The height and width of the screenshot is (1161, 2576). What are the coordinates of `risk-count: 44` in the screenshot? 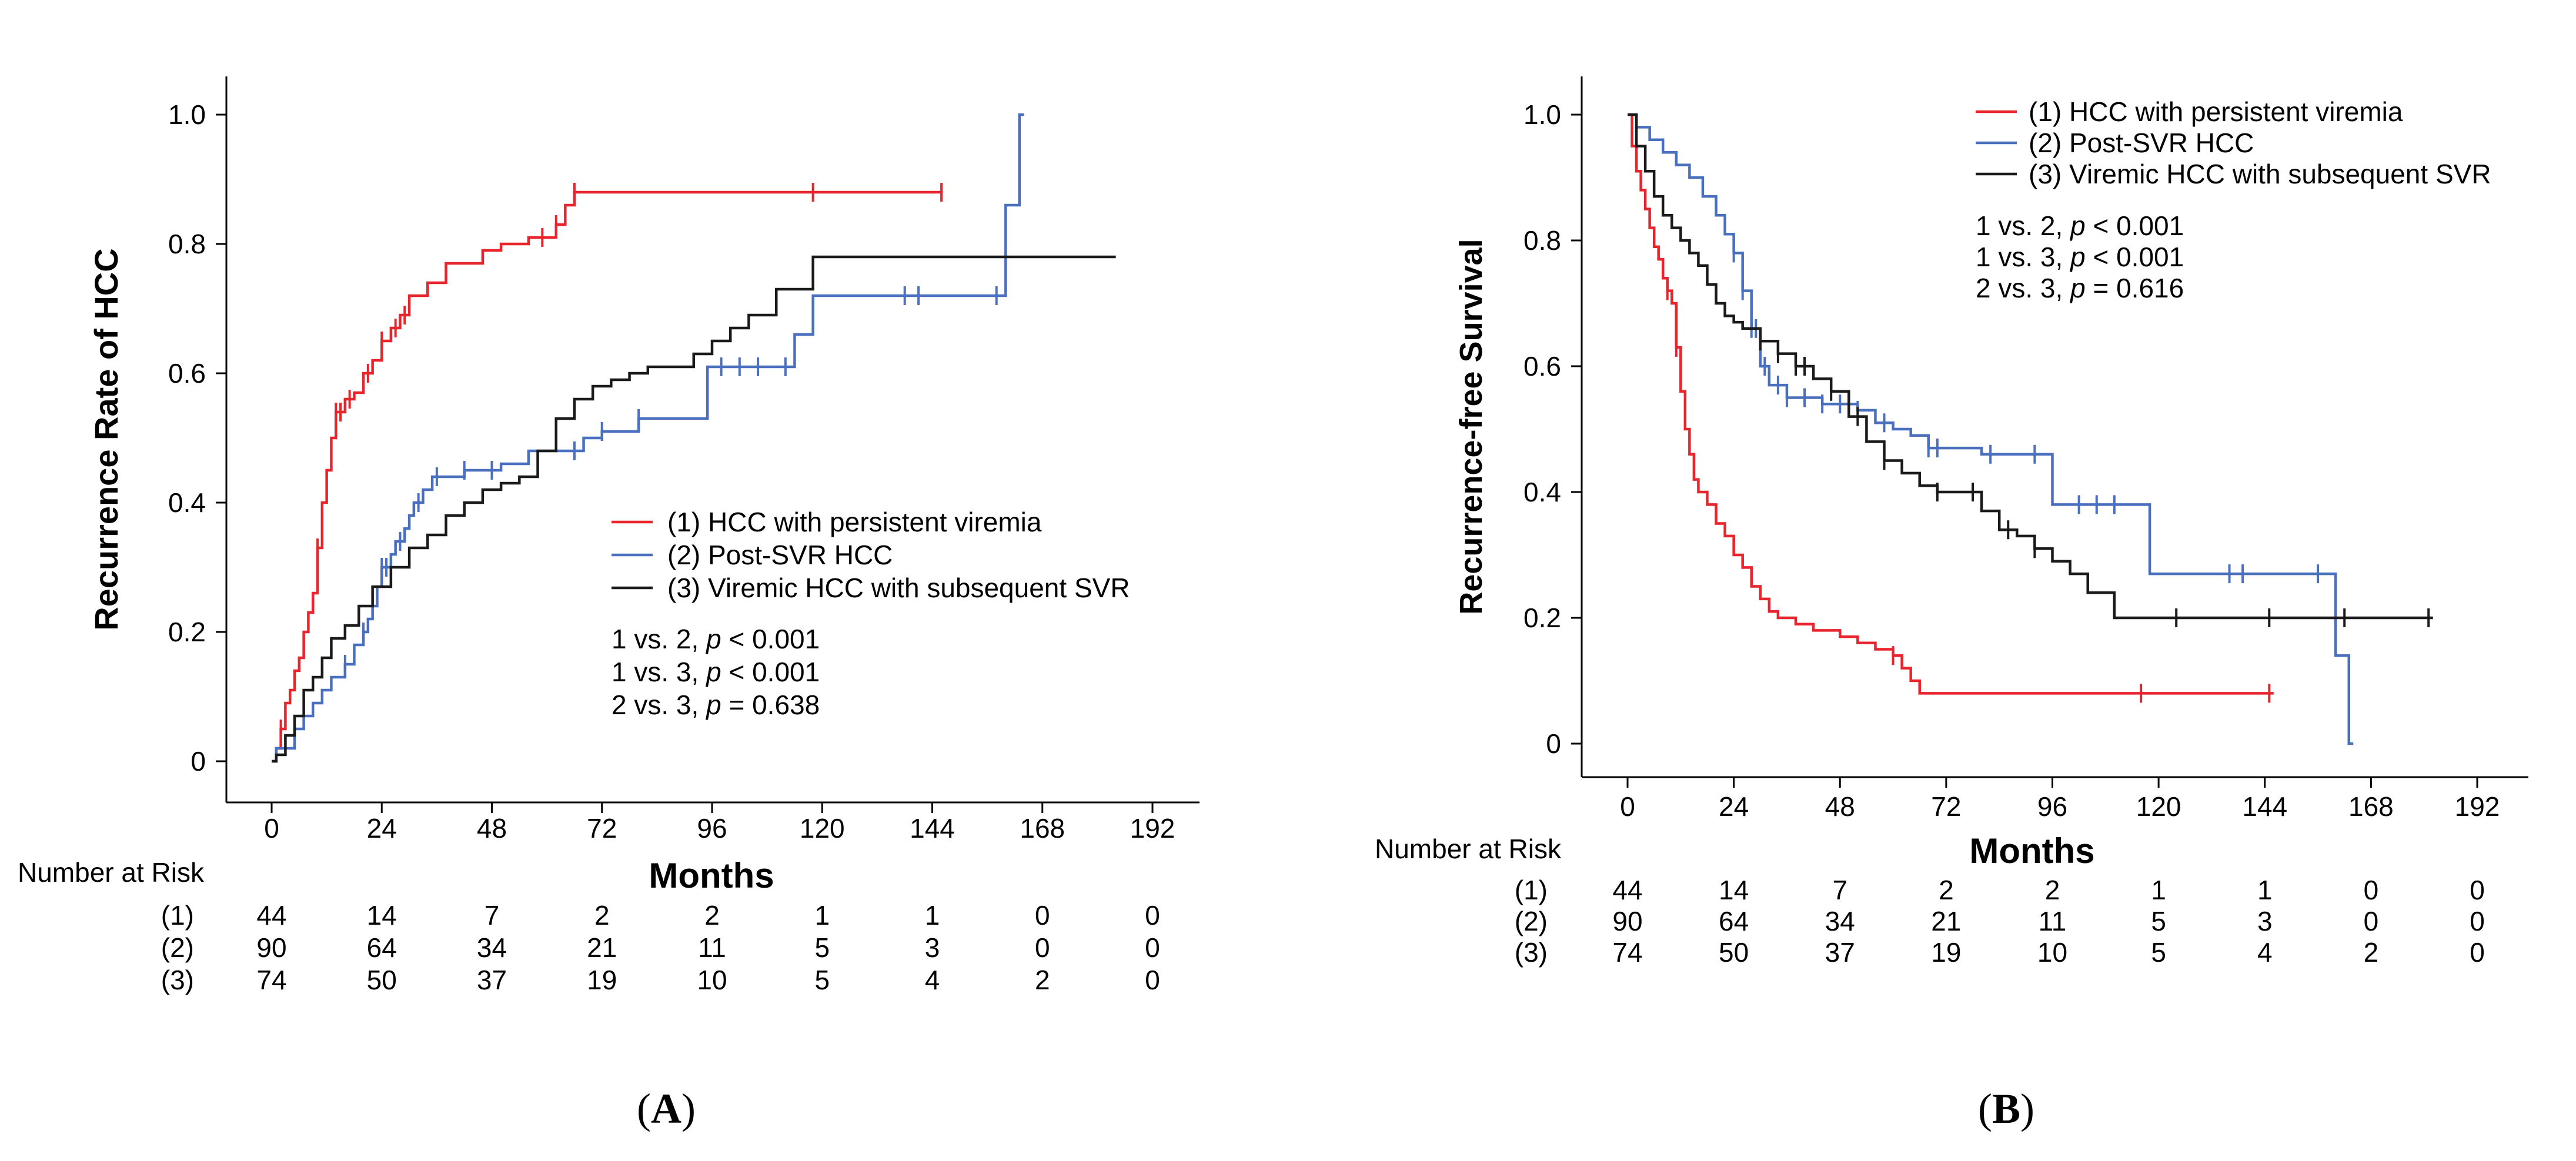 It's located at (1627, 890).